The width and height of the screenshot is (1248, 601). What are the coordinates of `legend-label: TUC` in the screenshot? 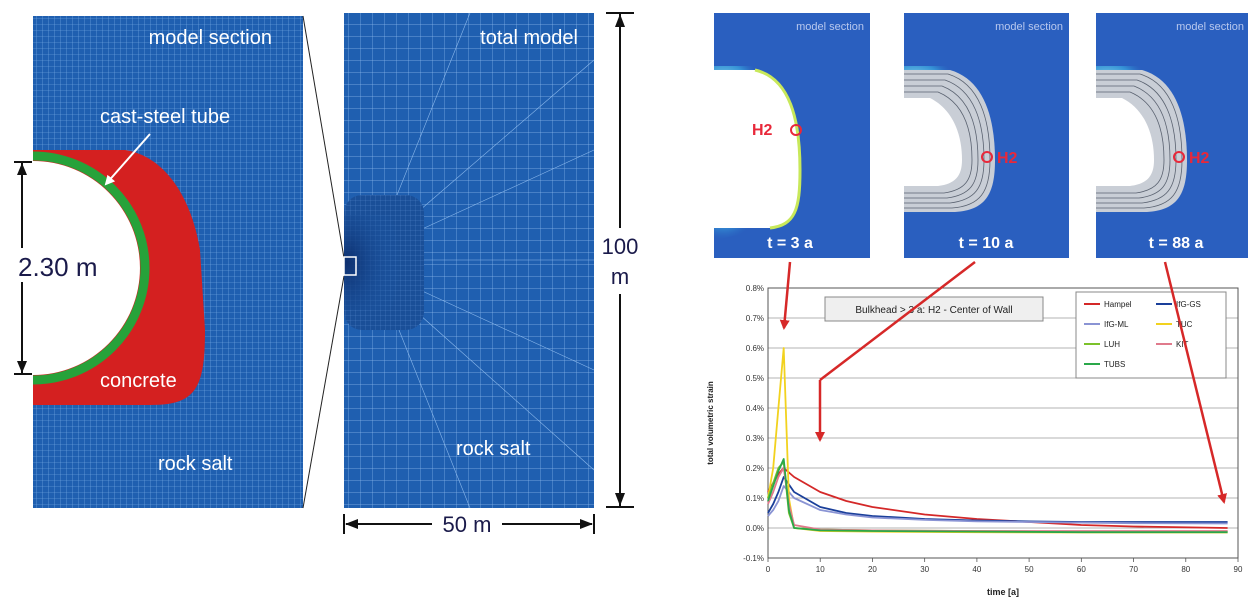 It's located at (1184, 324).